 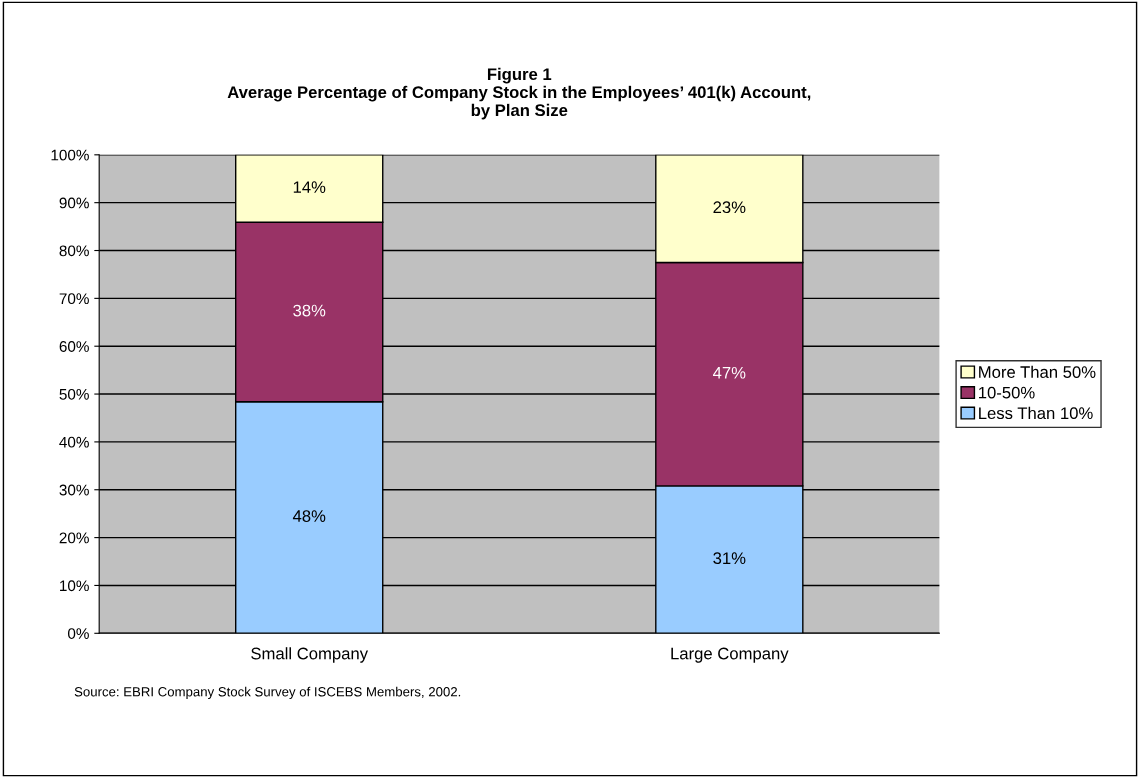 What do you see at coordinates (309, 310) in the screenshot?
I see `data-label: 38%` at bounding box center [309, 310].